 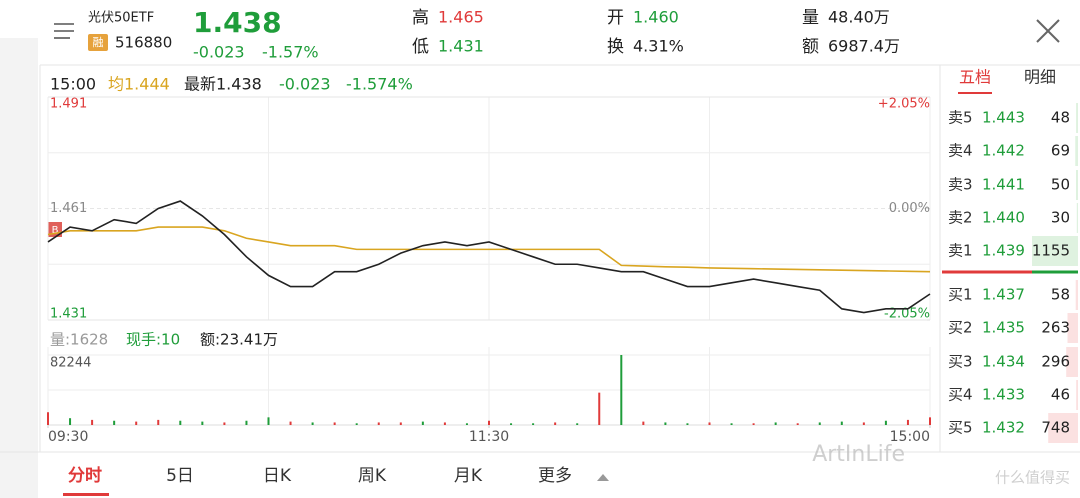 What do you see at coordinates (153, 340) in the screenshot?
I see `hand-info: 现手:10` at bounding box center [153, 340].